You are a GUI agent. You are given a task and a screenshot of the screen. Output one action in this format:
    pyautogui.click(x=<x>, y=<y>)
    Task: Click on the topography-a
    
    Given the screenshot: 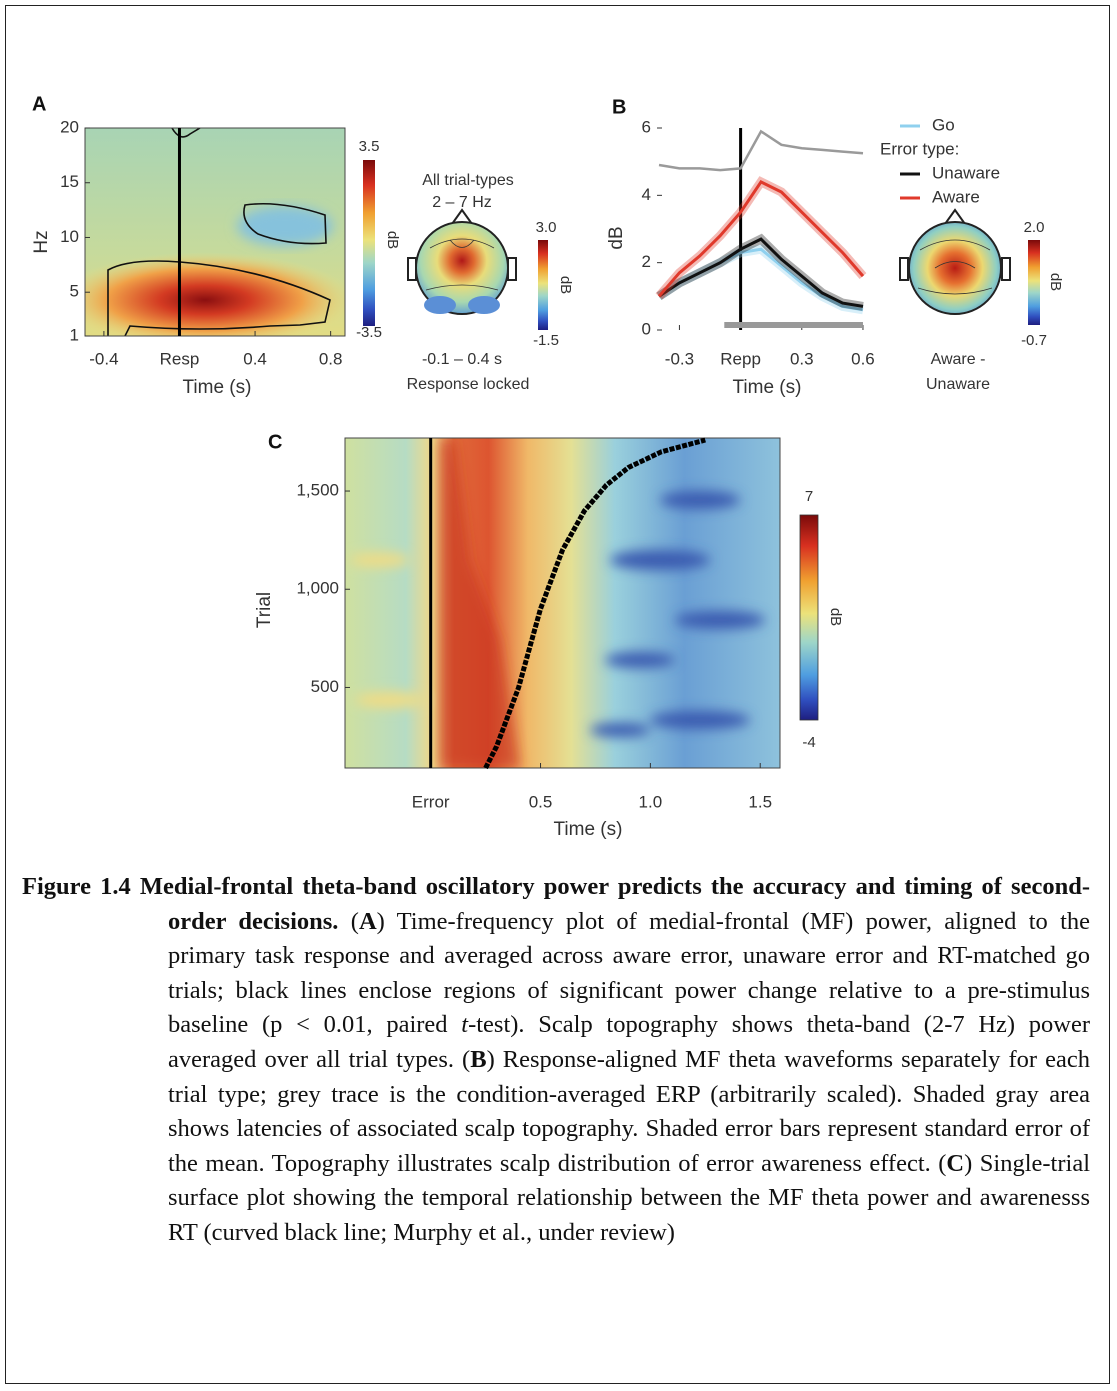 What is the action you would take?
    pyautogui.click(x=462, y=261)
    